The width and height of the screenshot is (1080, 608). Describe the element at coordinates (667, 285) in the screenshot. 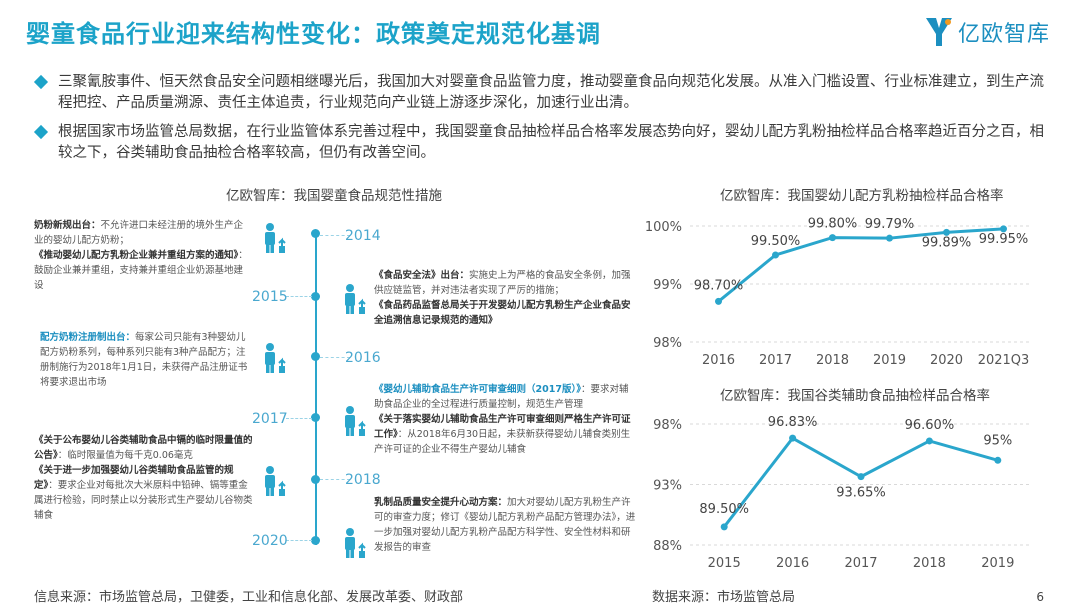

I see `y-tick-label: 99%` at that location.